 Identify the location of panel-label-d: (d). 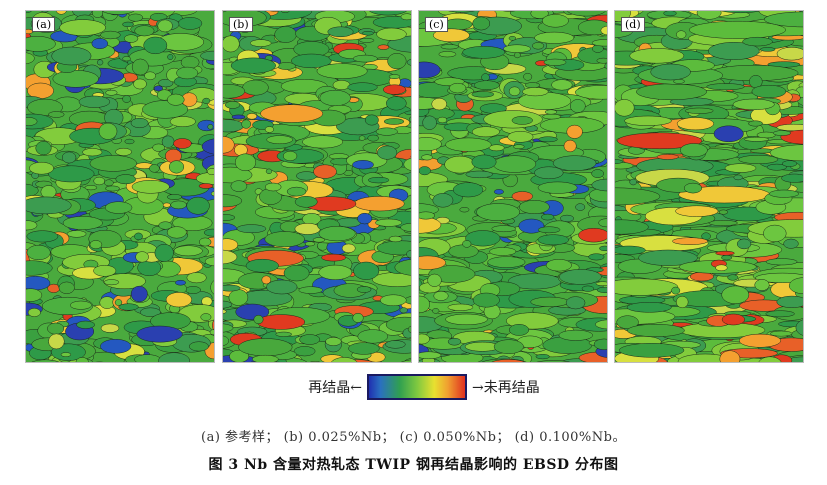
(633, 24).